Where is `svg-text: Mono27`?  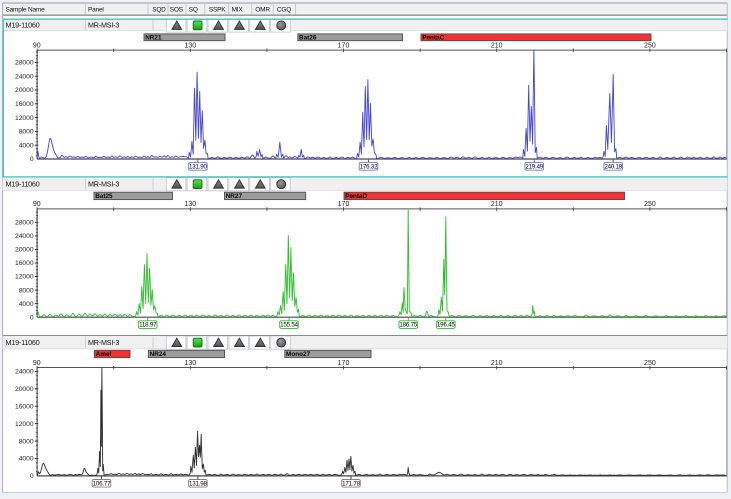 svg-text: Mono27 is located at coordinates (298, 354).